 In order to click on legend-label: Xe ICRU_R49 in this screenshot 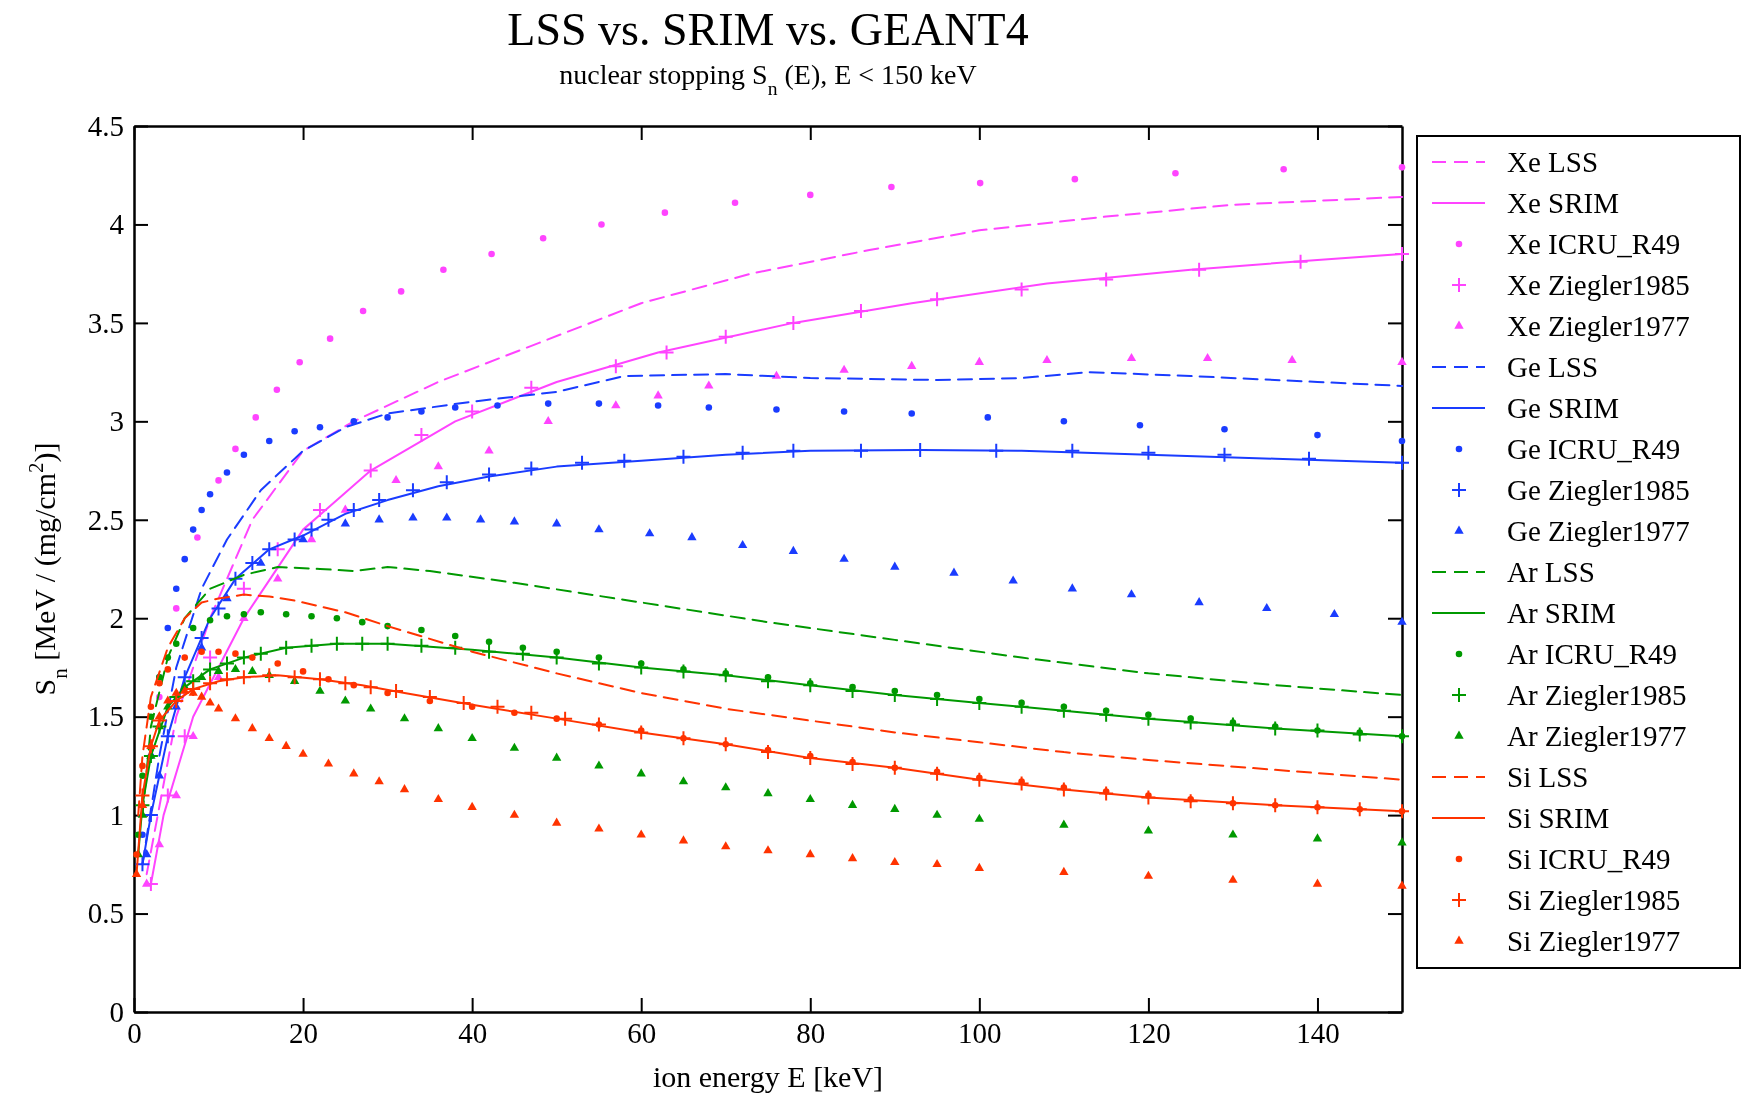, I will do `click(1594, 244)`.